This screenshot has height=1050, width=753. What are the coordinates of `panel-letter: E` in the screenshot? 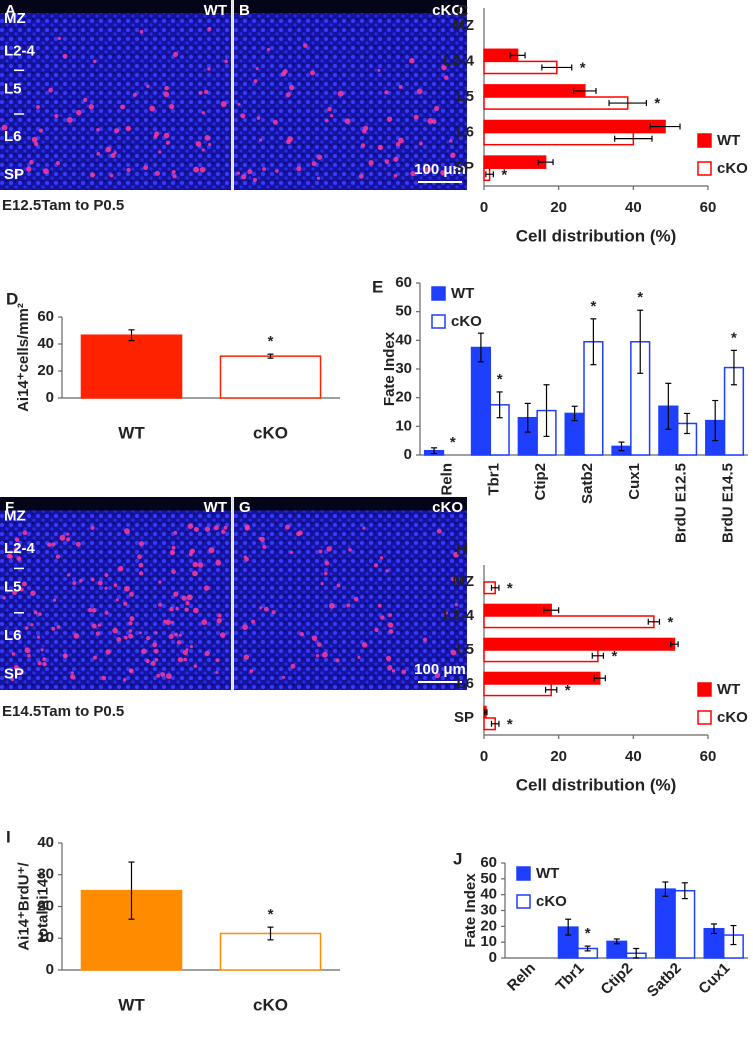 It's located at (377, 286).